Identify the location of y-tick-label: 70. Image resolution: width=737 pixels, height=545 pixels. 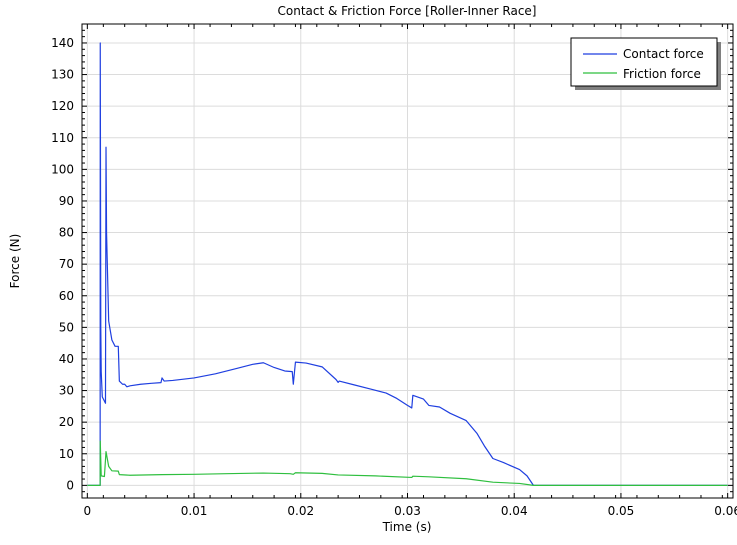
(66, 264).